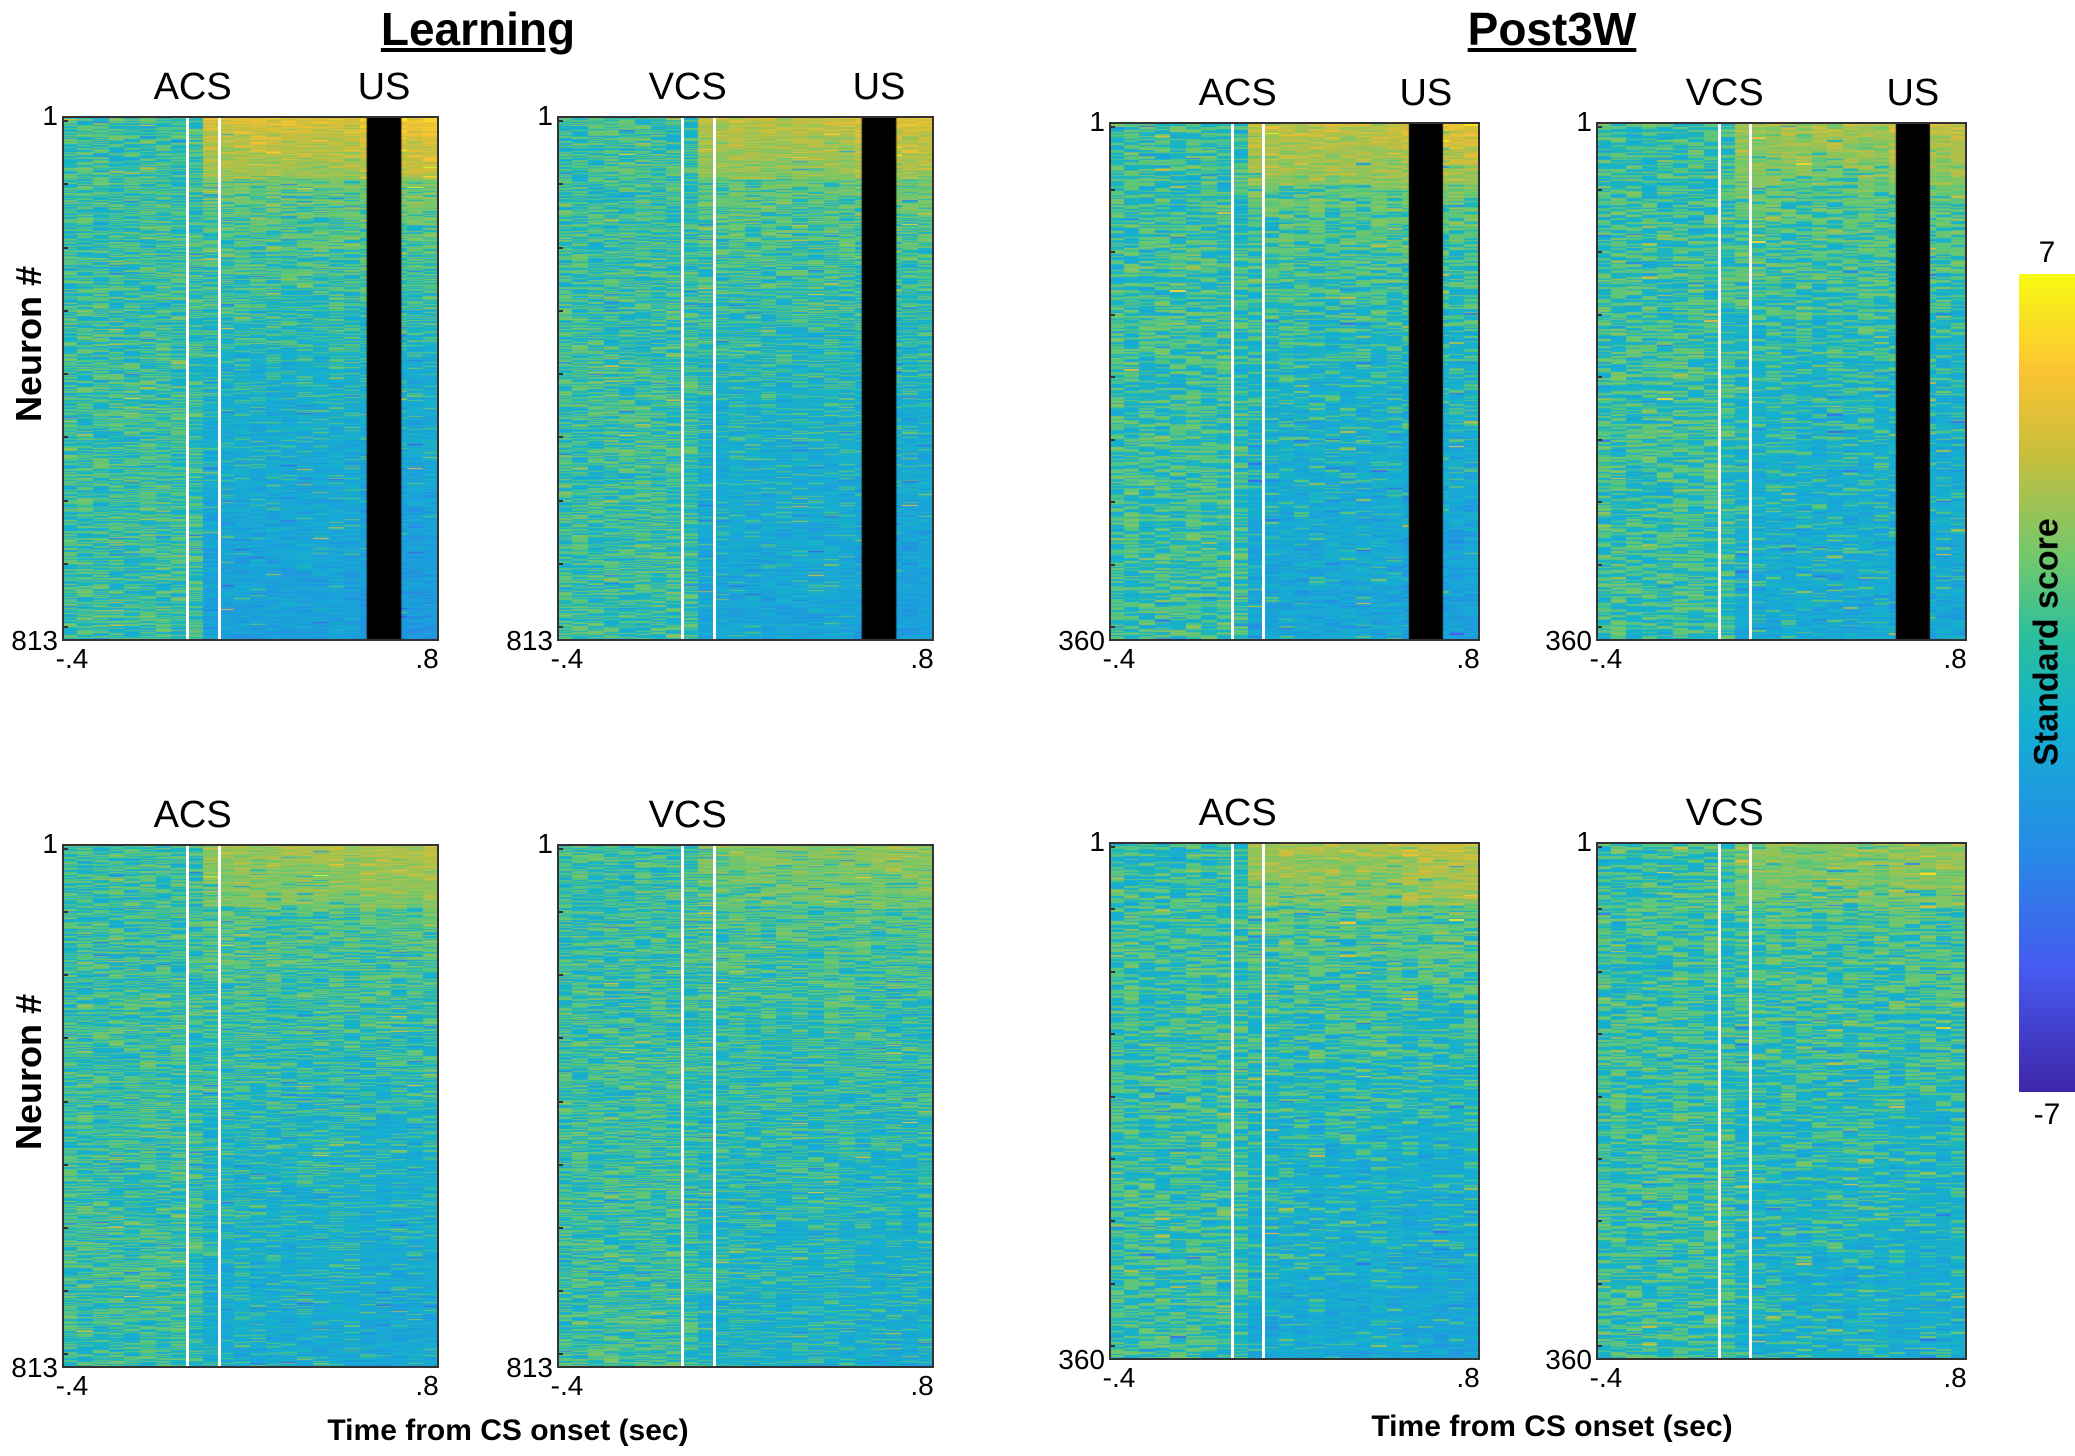 Image resolution: width=2075 pixels, height=1456 pixels. What do you see at coordinates (1552, 1426) in the screenshot?
I see `x-axis-label-post3w: Time from CS onset (sec)` at bounding box center [1552, 1426].